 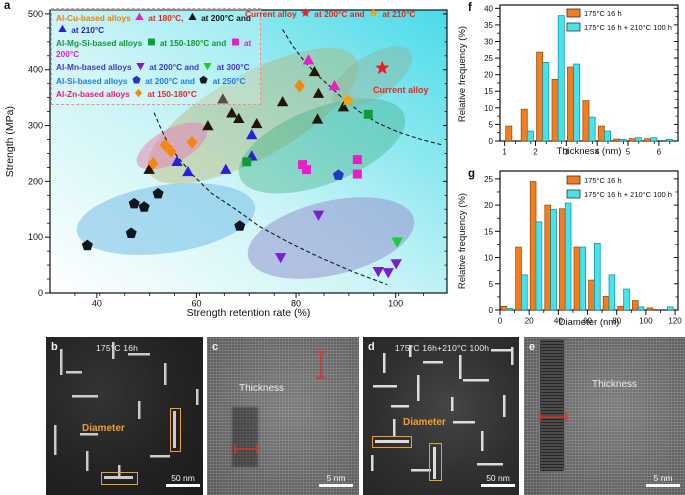 I want to click on legend-row: Al-Mn-based alloys at 200°C and at 300°C, so click(x=156, y=67).